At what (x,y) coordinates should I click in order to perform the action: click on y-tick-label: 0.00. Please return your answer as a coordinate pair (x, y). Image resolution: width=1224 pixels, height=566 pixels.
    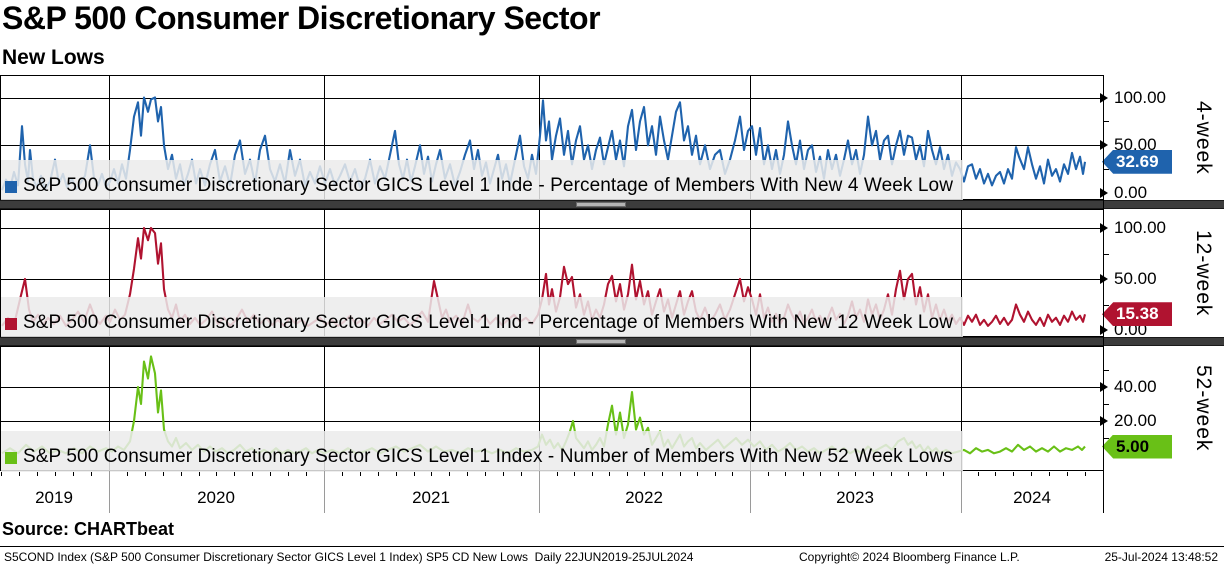
    Looking at the image, I should click on (1131, 192).